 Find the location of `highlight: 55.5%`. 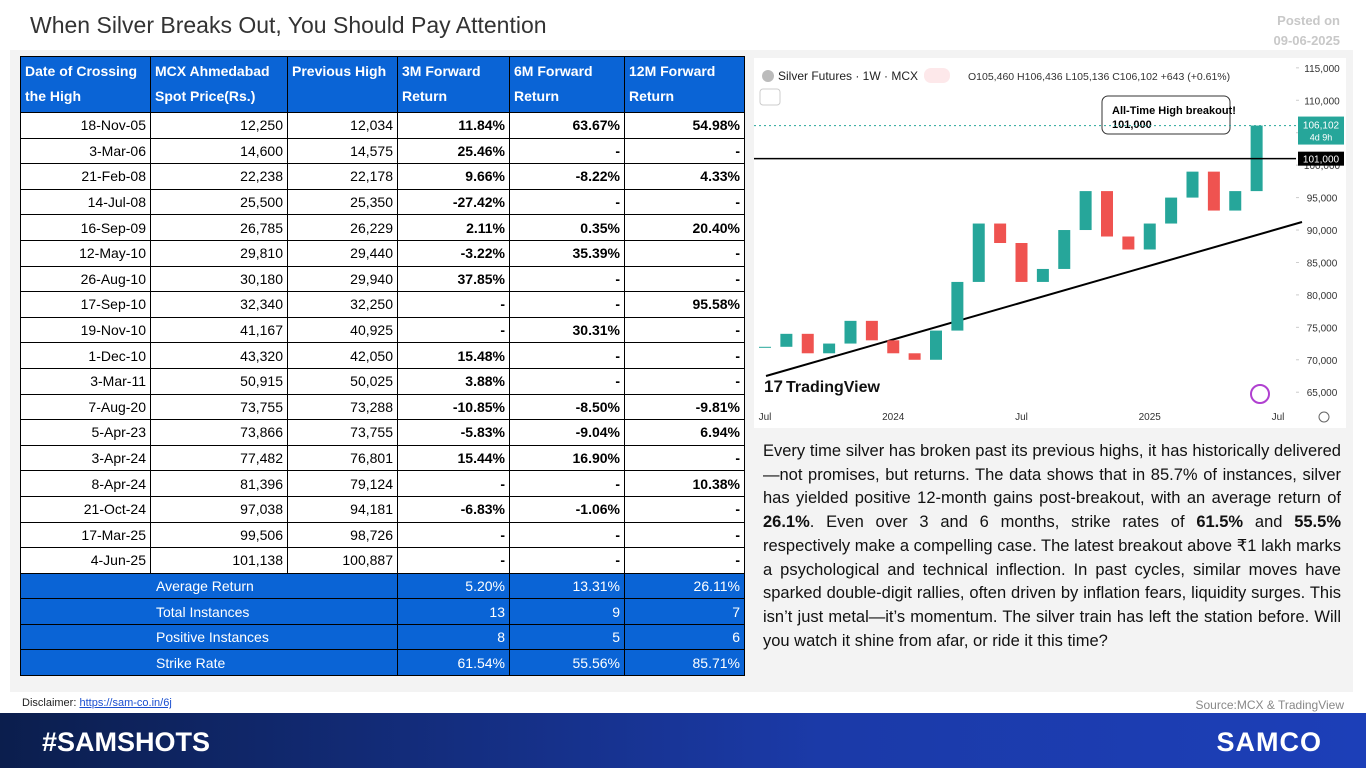

highlight: 55.5% is located at coordinates (1317, 522).